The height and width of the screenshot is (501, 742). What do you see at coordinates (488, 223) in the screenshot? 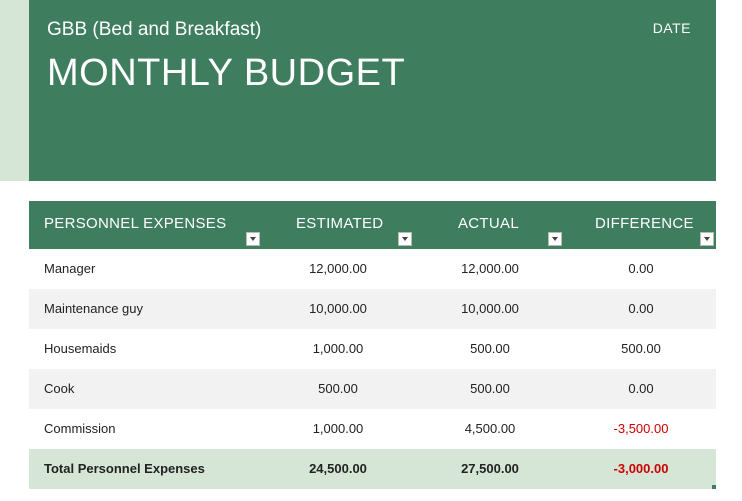
I see `column-header-actual: ACTUAL` at bounding box center [488, 223].